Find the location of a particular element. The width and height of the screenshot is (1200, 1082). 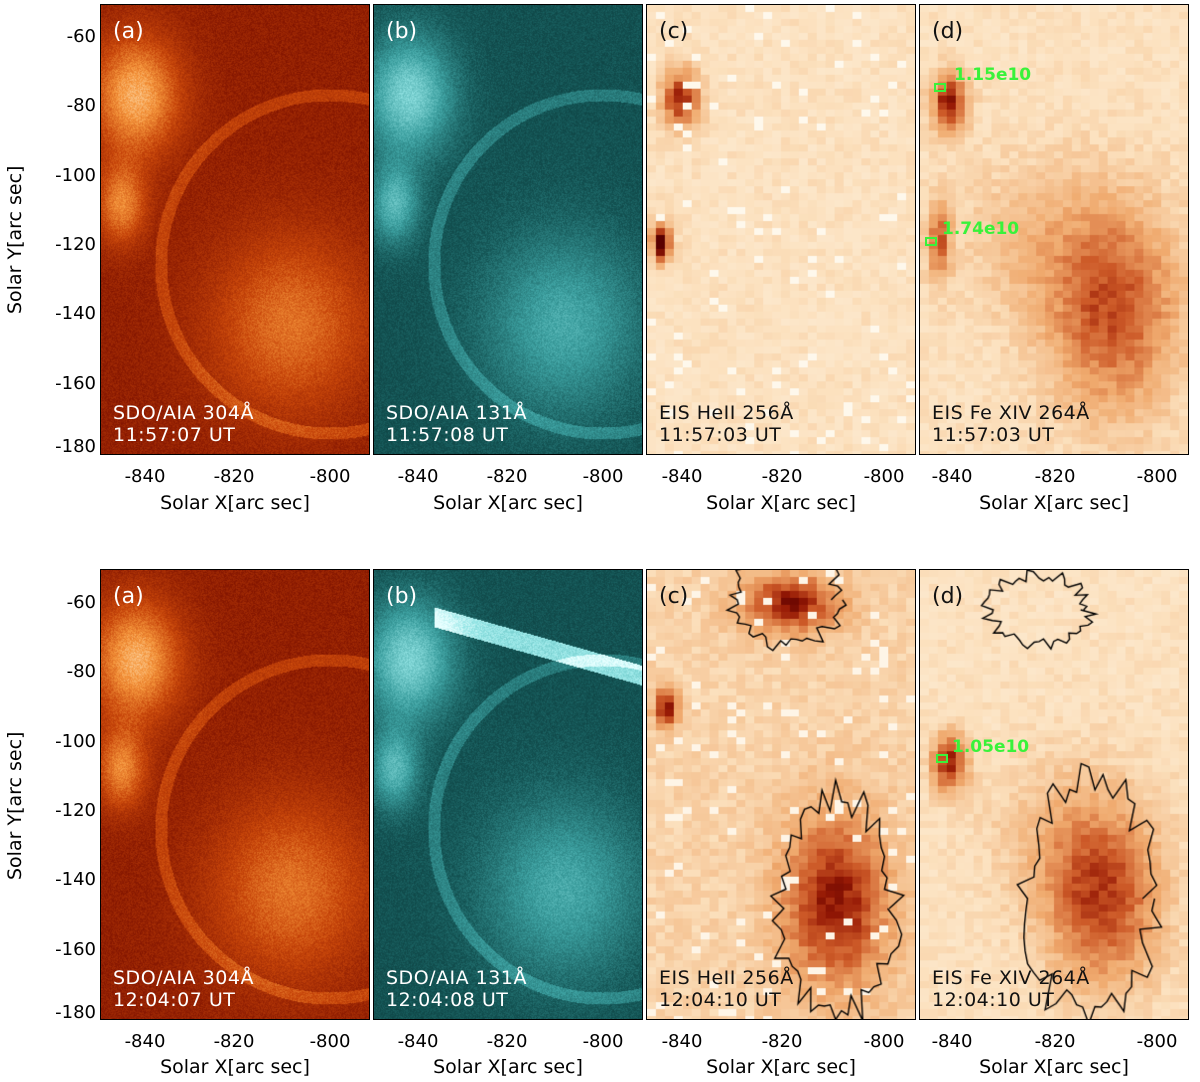

panel-eis-fexiv-row2: (d) 1.05e10 EIS Fe XIV 264Å 12:04:10 UT is located at coordinates (1054, 794).